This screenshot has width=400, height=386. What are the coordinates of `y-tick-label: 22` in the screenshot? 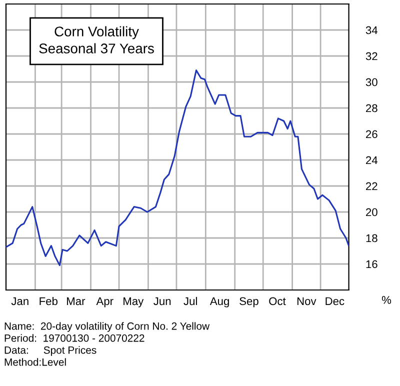 It's located at (372, 186).